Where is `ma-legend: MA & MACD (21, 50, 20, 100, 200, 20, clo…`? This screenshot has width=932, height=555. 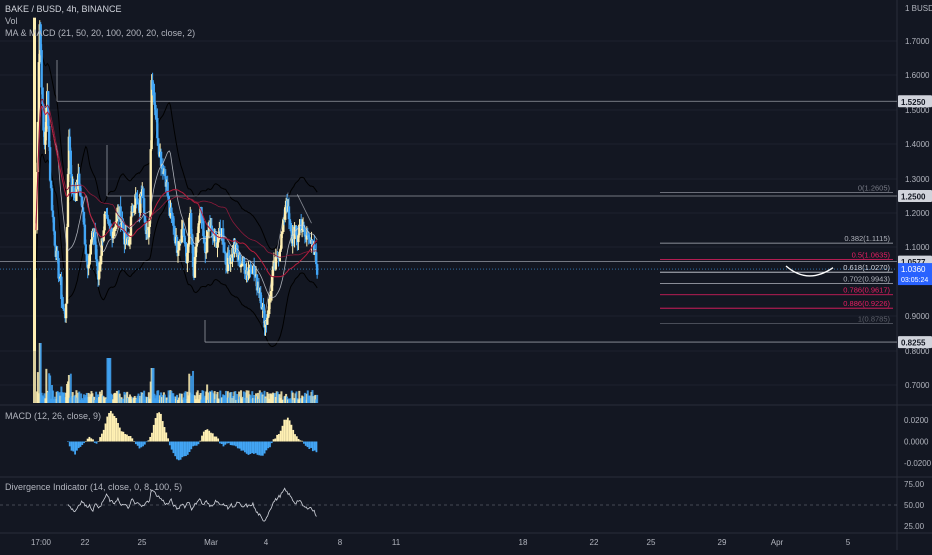
ma-legend: MA & MACD (21, 50, 20, 100, 200, 20, clo… is located at coordinates (100, 33).